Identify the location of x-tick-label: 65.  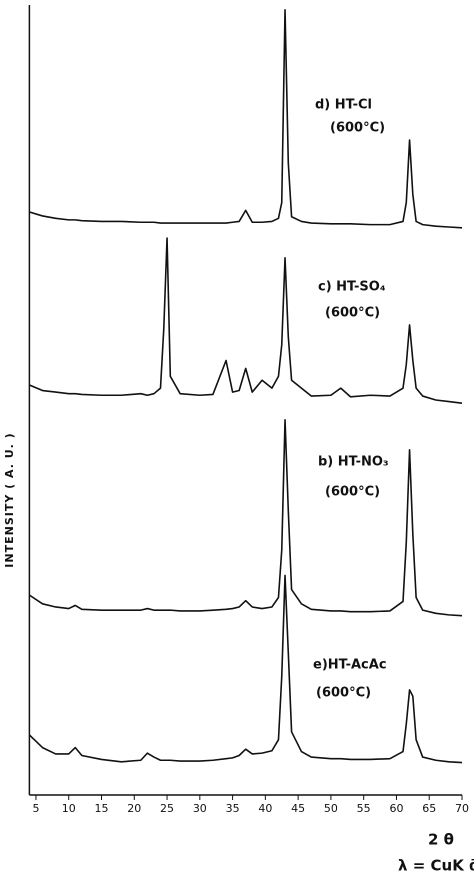
(429, 808).